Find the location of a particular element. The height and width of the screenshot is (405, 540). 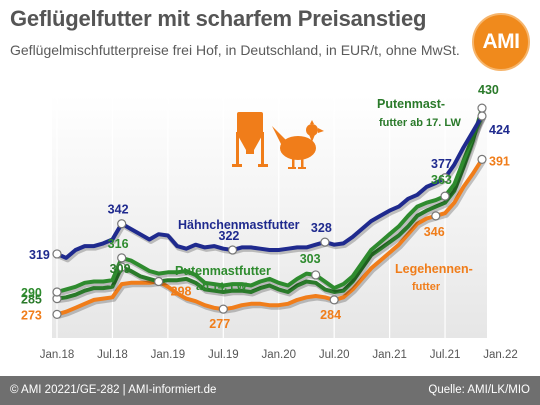

data-label-haehnchen: 322 is located at coordinates (229, 236).